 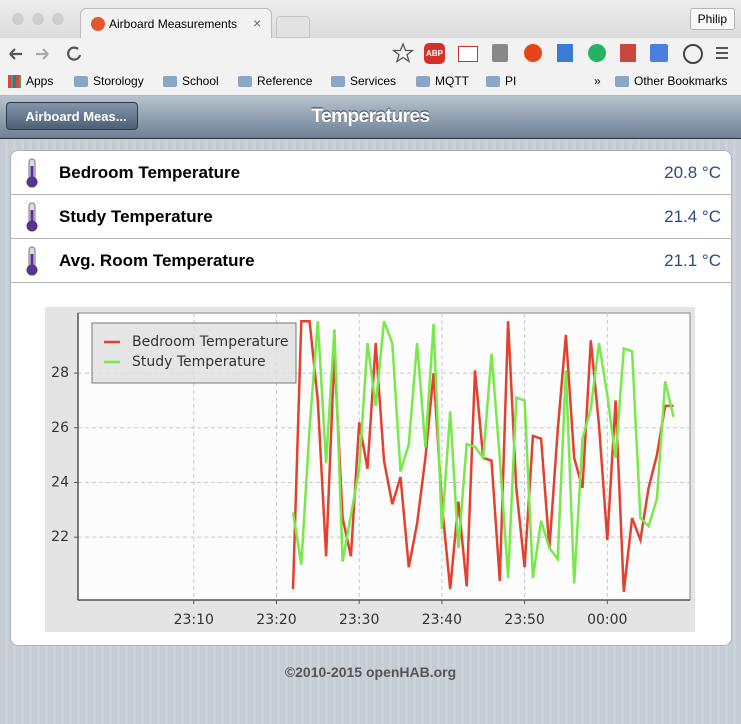 What do you see at coordinates (74, 53) in the screenshot?
I see `reload` at bounding box center [74, 53].